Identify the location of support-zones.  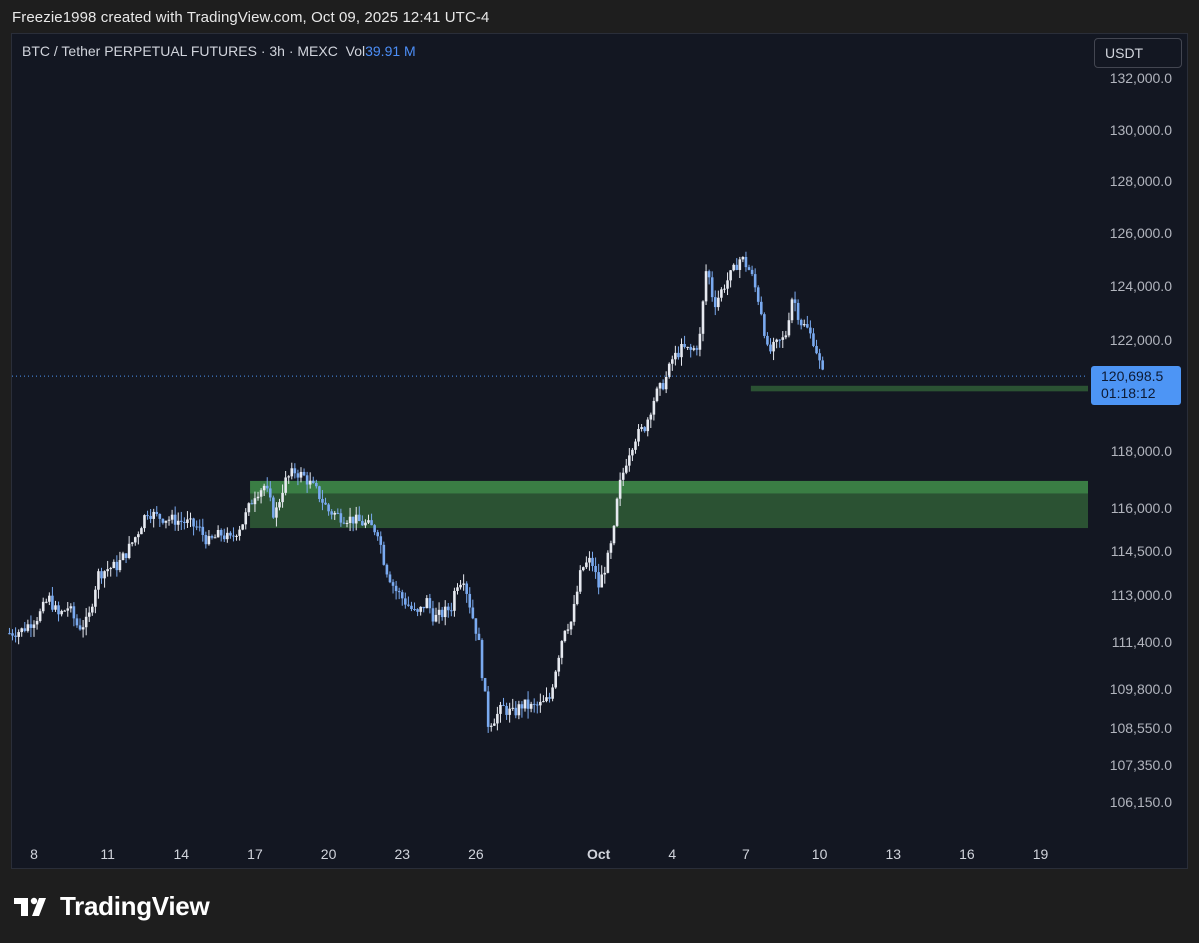
(669, 457).